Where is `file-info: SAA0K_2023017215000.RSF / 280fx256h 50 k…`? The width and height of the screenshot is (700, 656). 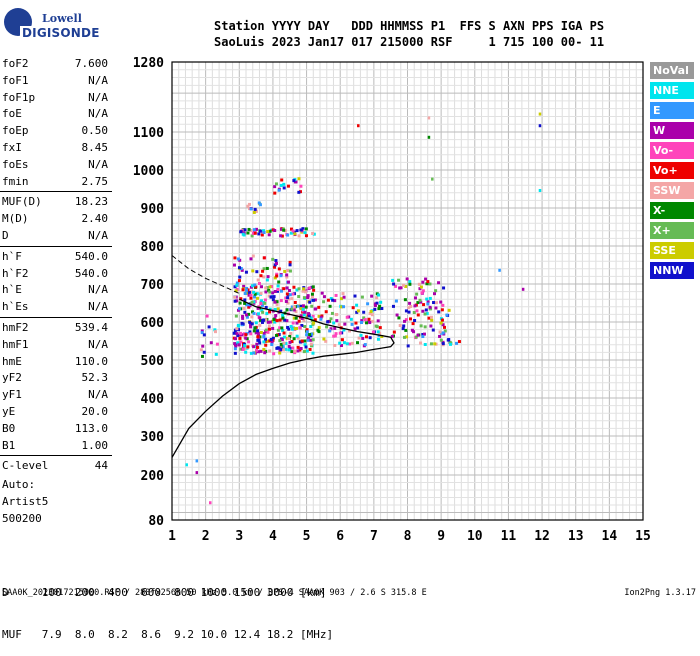 file-info: SAA0K_2023017215000.RSF / 280fx256h 50 k… is located at coordinates (214, 593).